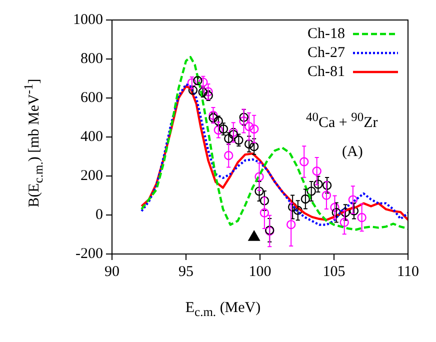 This screenshot has width=436, height=342. Describe the element at coordinates (326, 72) in the screenshot. I see `legend-label: Ch-81` at that location.